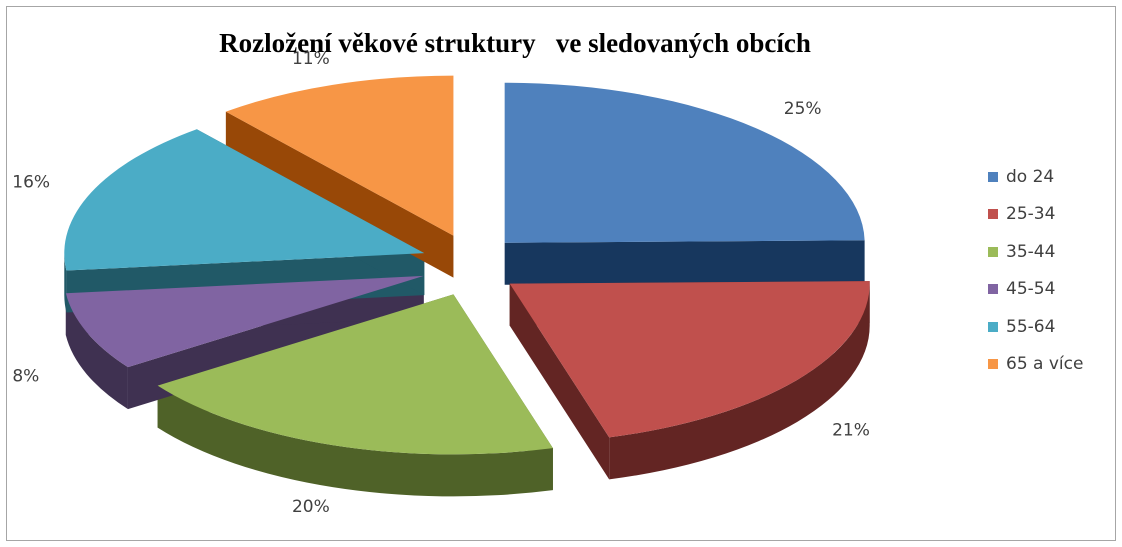  What do you see at coordinates (311, 59) in the screenshot?
I see `data-label-65 a více: 11%` at bounding box center [311, 59].